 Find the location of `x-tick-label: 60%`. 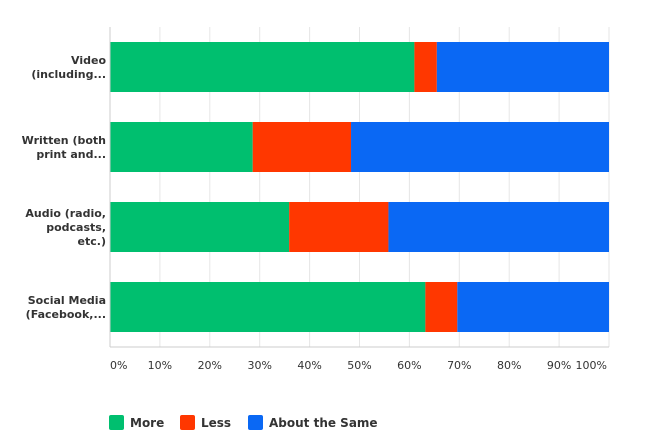

x-tick-label: 60% is located at coordinates (409, 365).